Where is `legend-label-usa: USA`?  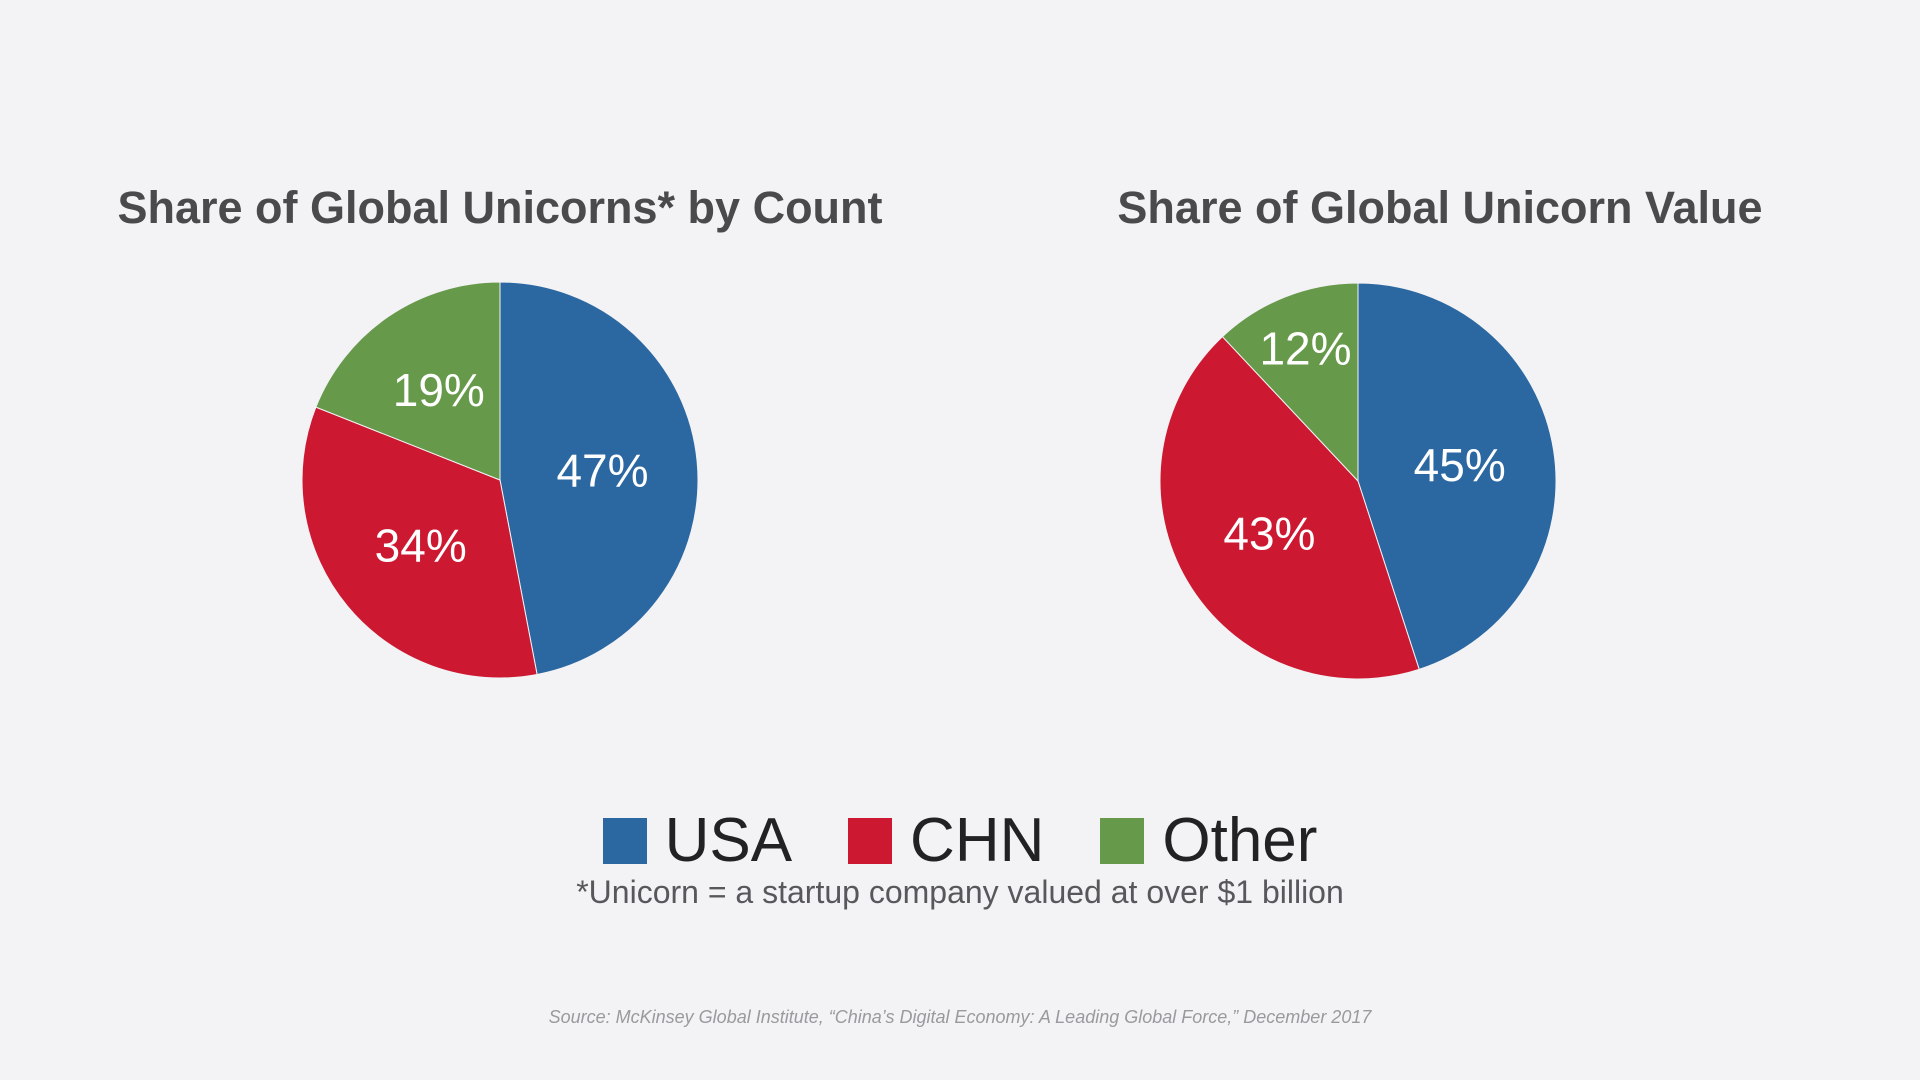 legend-label-usa: USA is located at coordinates (728, 840).